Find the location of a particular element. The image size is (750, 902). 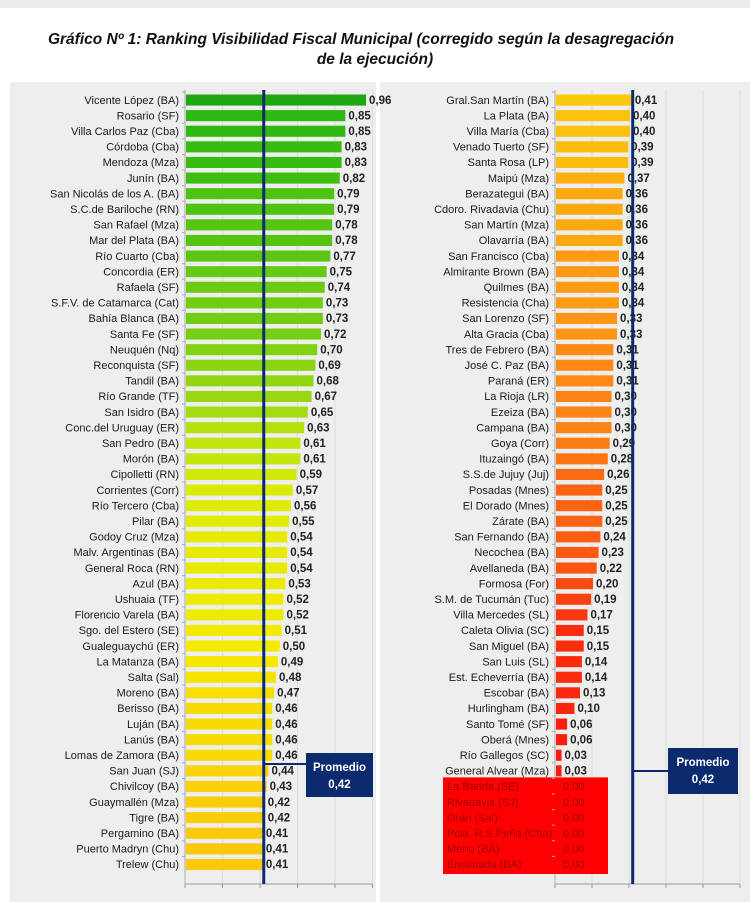

category-label: Hurlingham (BA) is located at coordinates (508, 709).